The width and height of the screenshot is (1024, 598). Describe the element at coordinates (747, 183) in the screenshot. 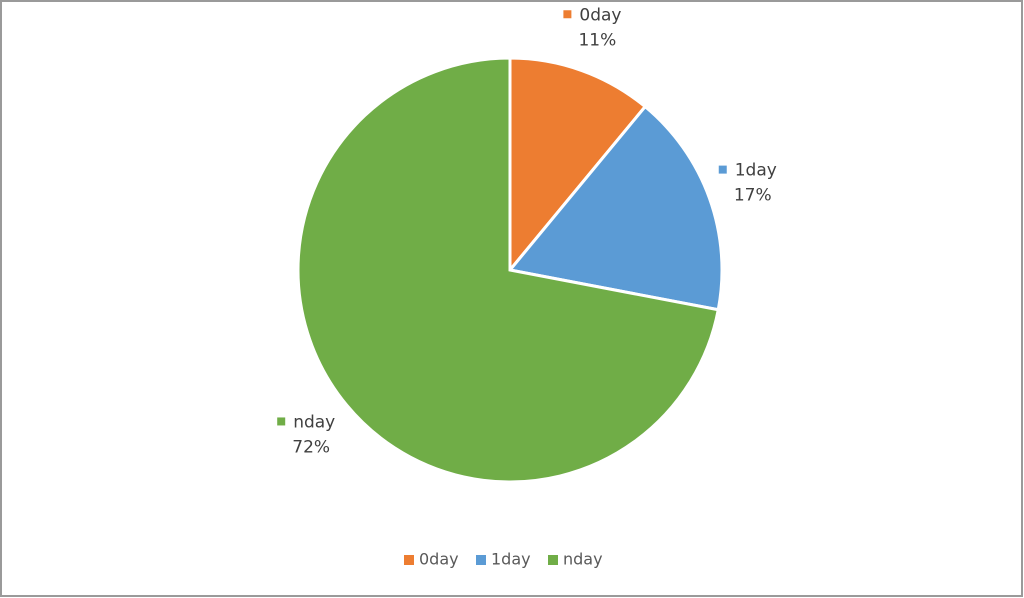

I see `data-label: 1day 17%` at that location.